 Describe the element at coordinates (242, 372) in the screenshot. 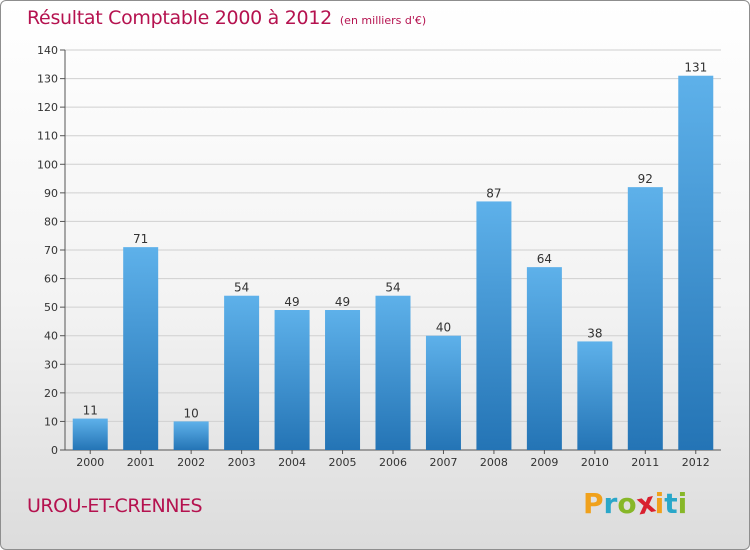

I see `bar-2003` at that location.